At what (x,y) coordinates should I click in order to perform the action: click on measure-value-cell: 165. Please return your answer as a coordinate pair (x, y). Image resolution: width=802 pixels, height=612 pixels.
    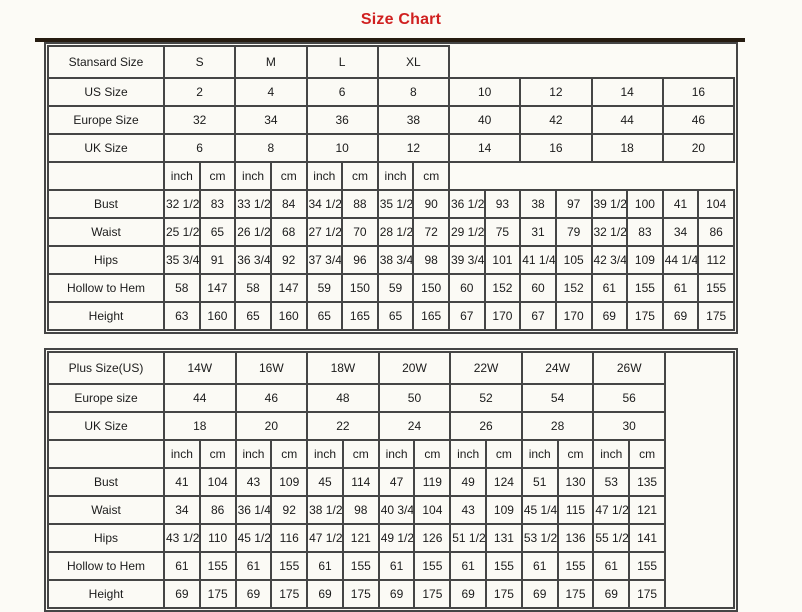
    Looking at the image, I should click on (360, 316).